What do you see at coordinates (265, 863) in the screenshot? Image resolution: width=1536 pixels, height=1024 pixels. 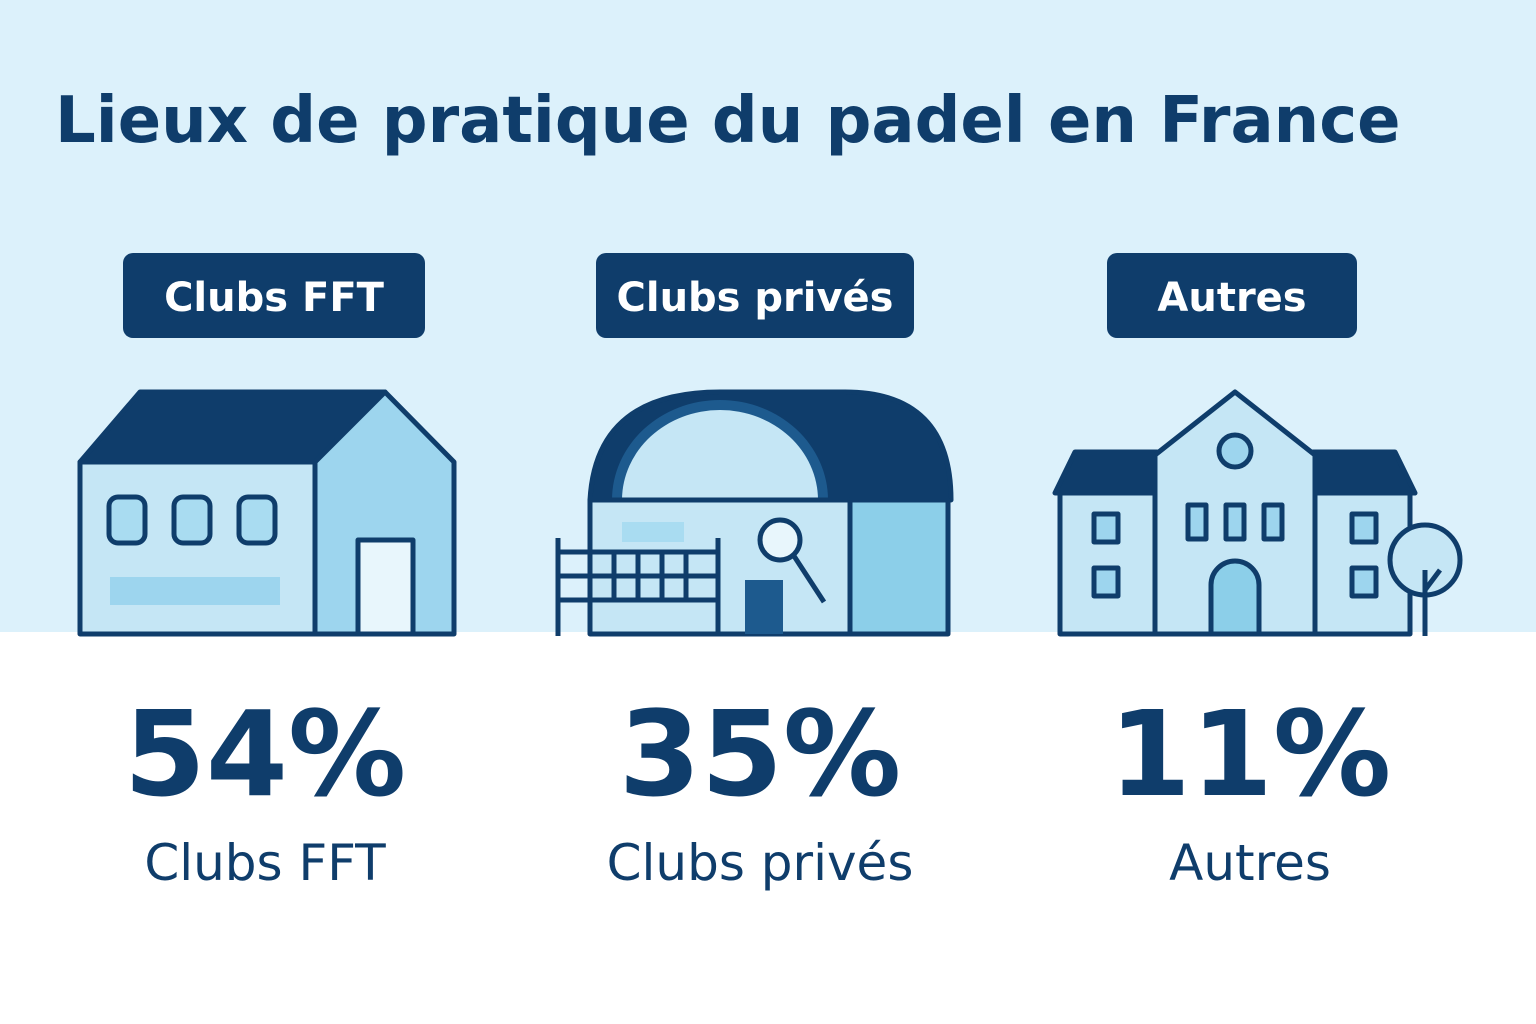 I see `caption: Clubs FFT` at bounding box center [265, 863].